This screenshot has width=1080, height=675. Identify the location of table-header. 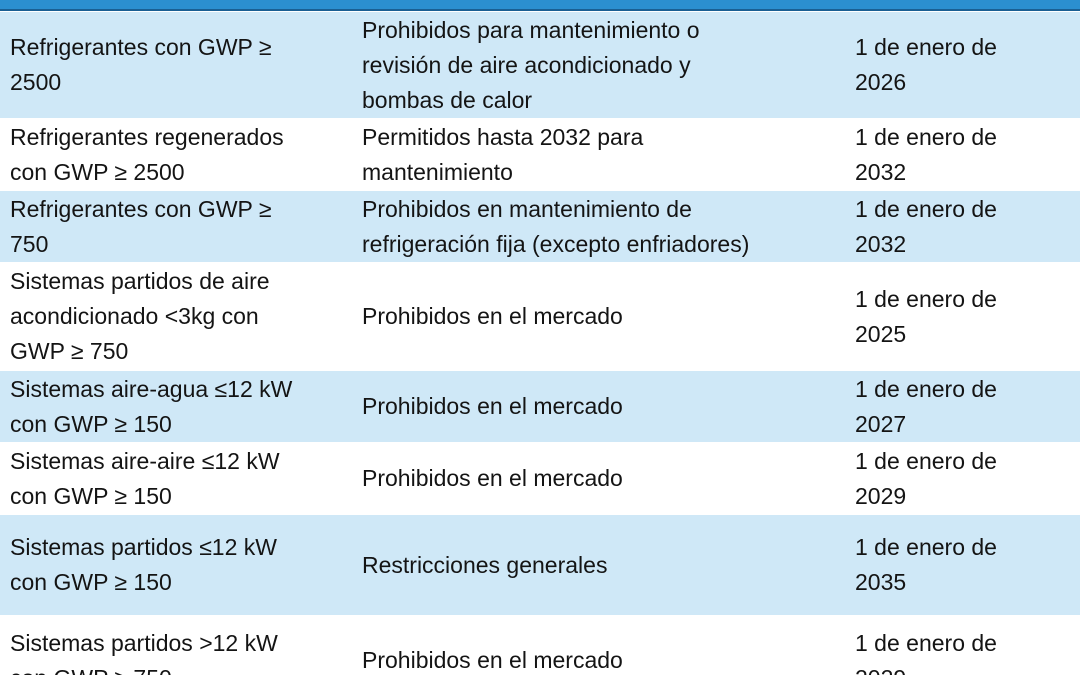
(540, 5).